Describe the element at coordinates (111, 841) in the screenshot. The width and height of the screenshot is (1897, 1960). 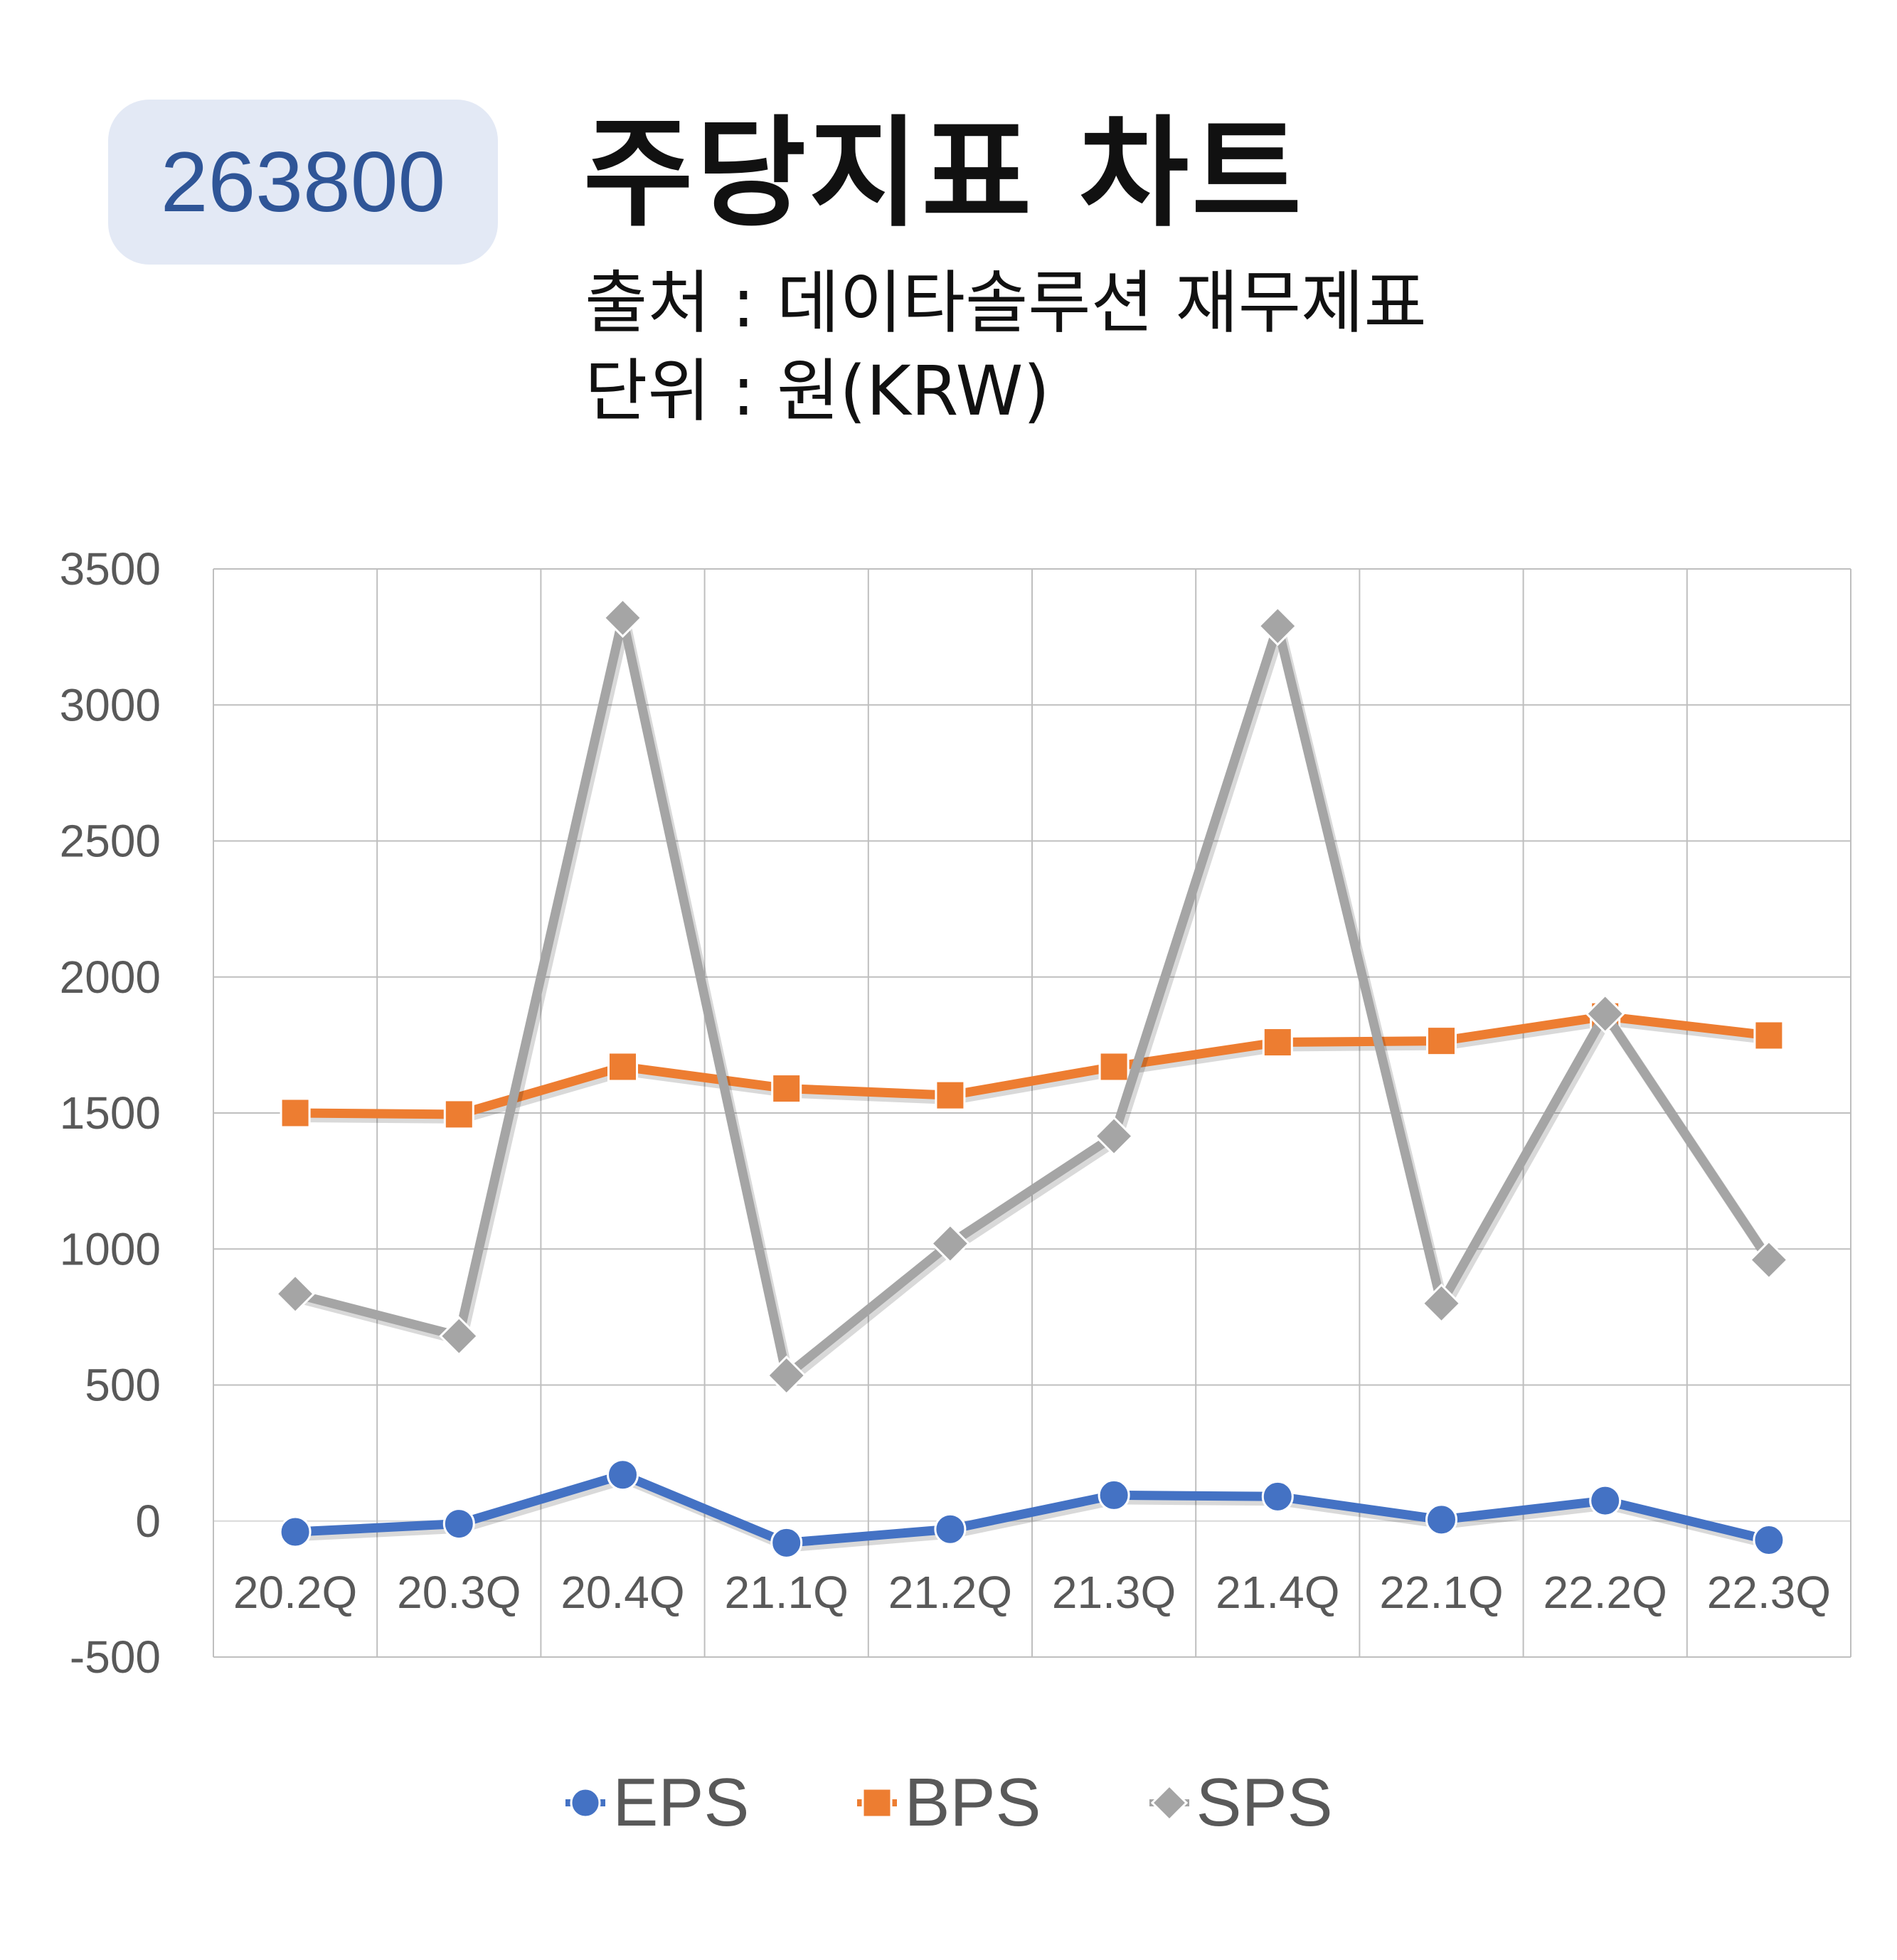
I see `y-tick-label: 2500` at that location.